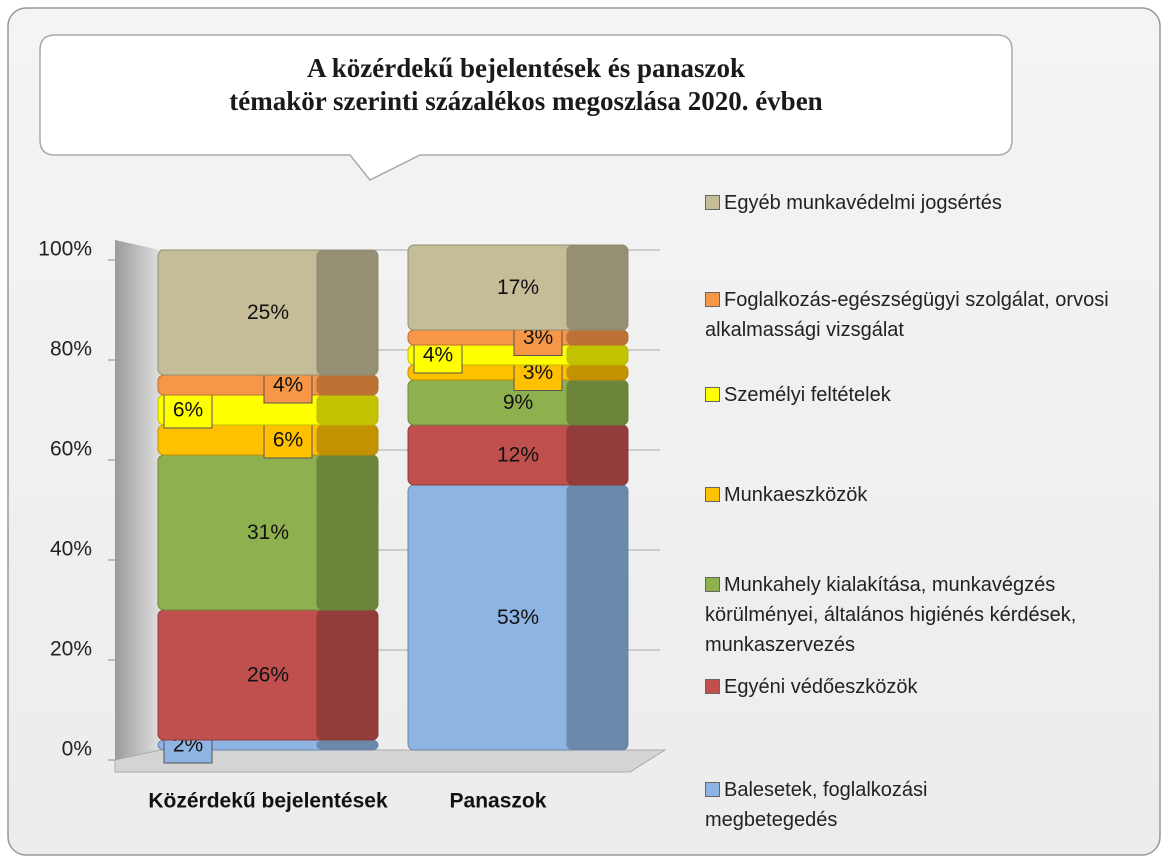 Image resolution: width=1168 pixels, height=863 pixels. Describe the element at coordinates (268, 312) in the screenshot. I see `value-label: 25%` at that location.